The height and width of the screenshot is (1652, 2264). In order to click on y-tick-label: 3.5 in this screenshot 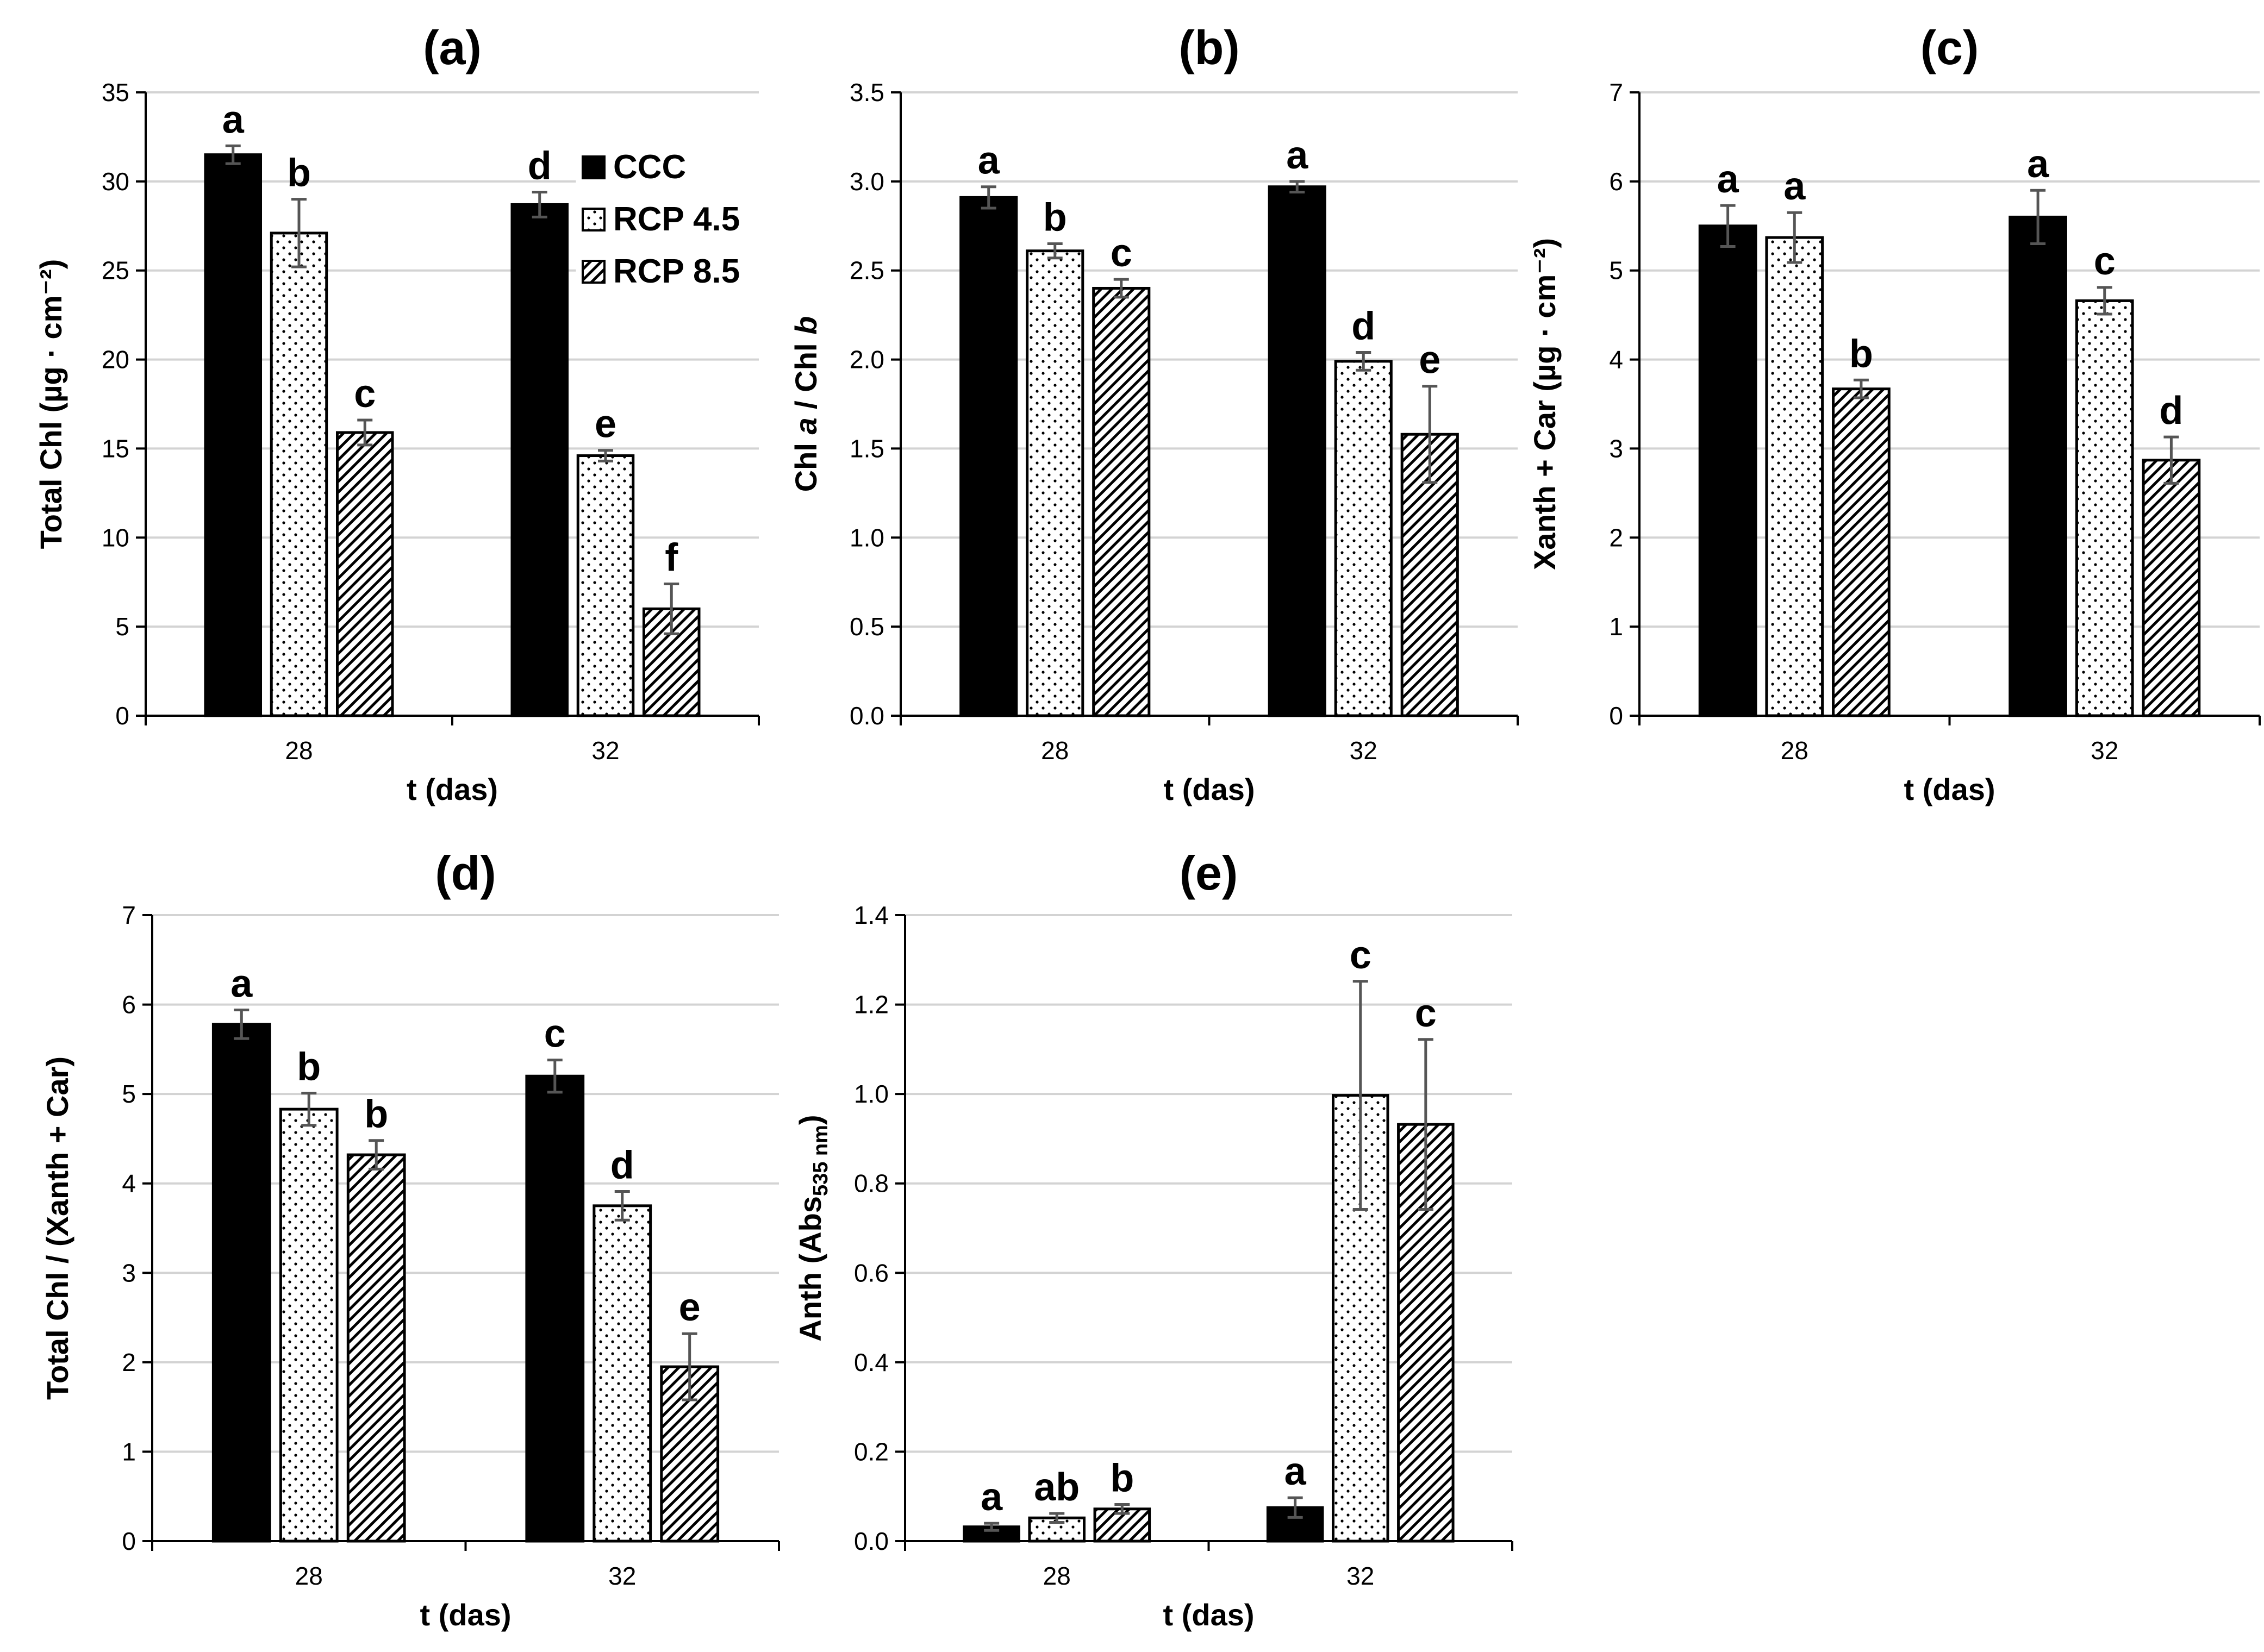, I will do `click(867, 92)`.